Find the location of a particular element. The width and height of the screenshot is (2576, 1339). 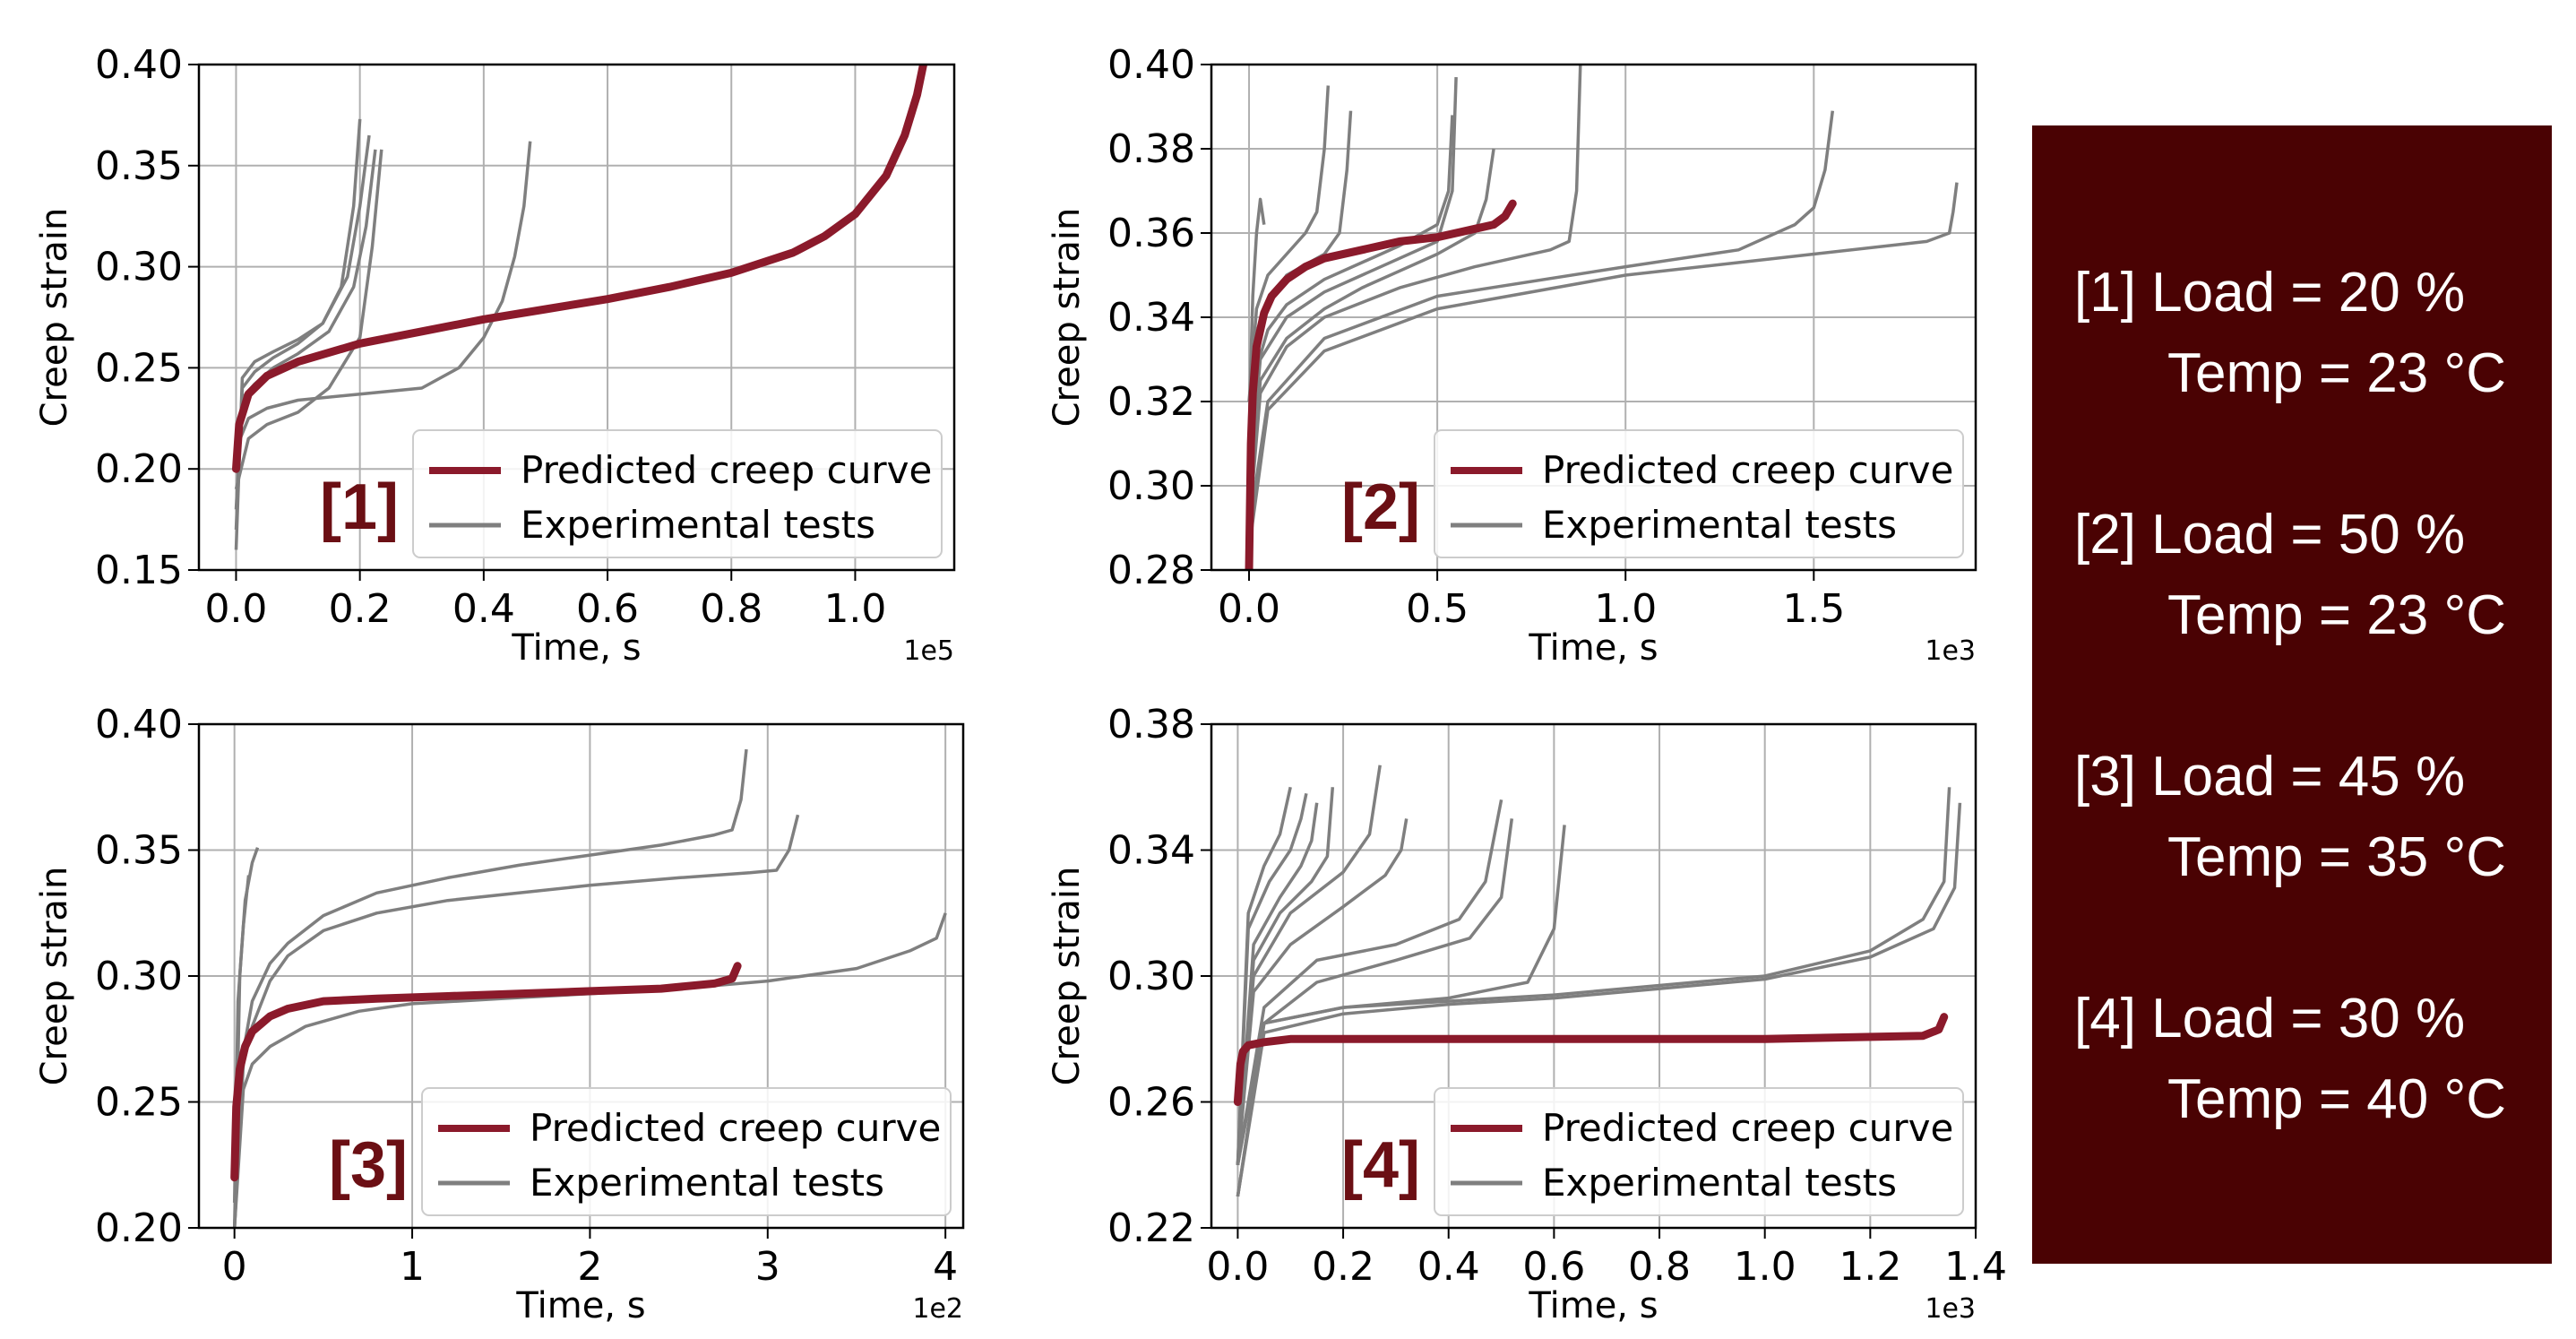

condition-1-load: [1] Load = 20 % is located at coordinates (2270, 293).